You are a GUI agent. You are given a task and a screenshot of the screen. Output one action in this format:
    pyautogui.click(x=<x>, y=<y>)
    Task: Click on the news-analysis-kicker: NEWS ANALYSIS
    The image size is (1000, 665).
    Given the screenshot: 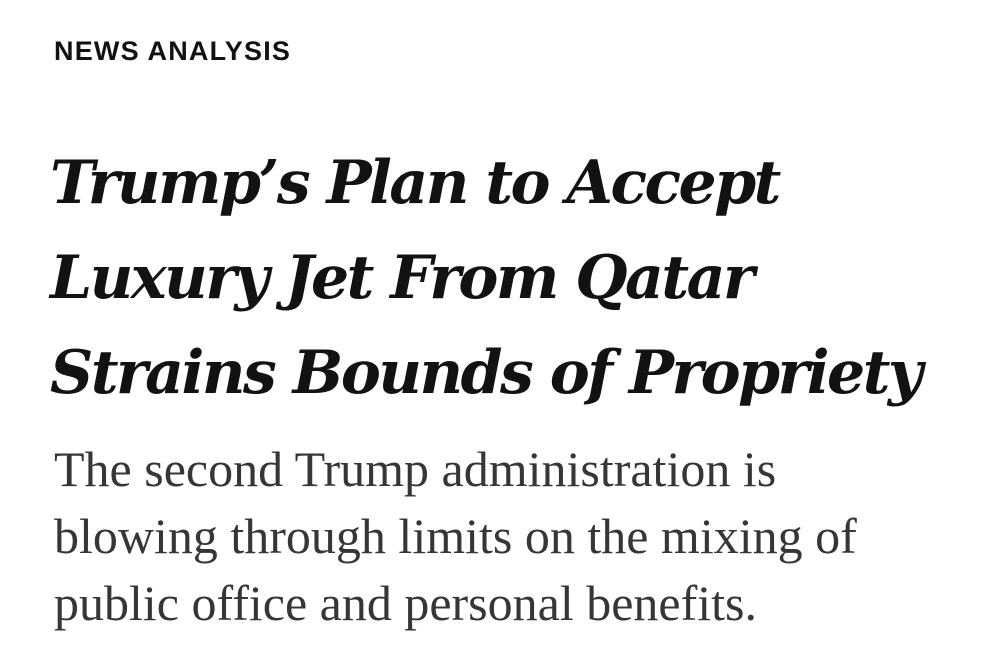 What is the action you would take?
    pyautogui.click(x=173, y=51)
    